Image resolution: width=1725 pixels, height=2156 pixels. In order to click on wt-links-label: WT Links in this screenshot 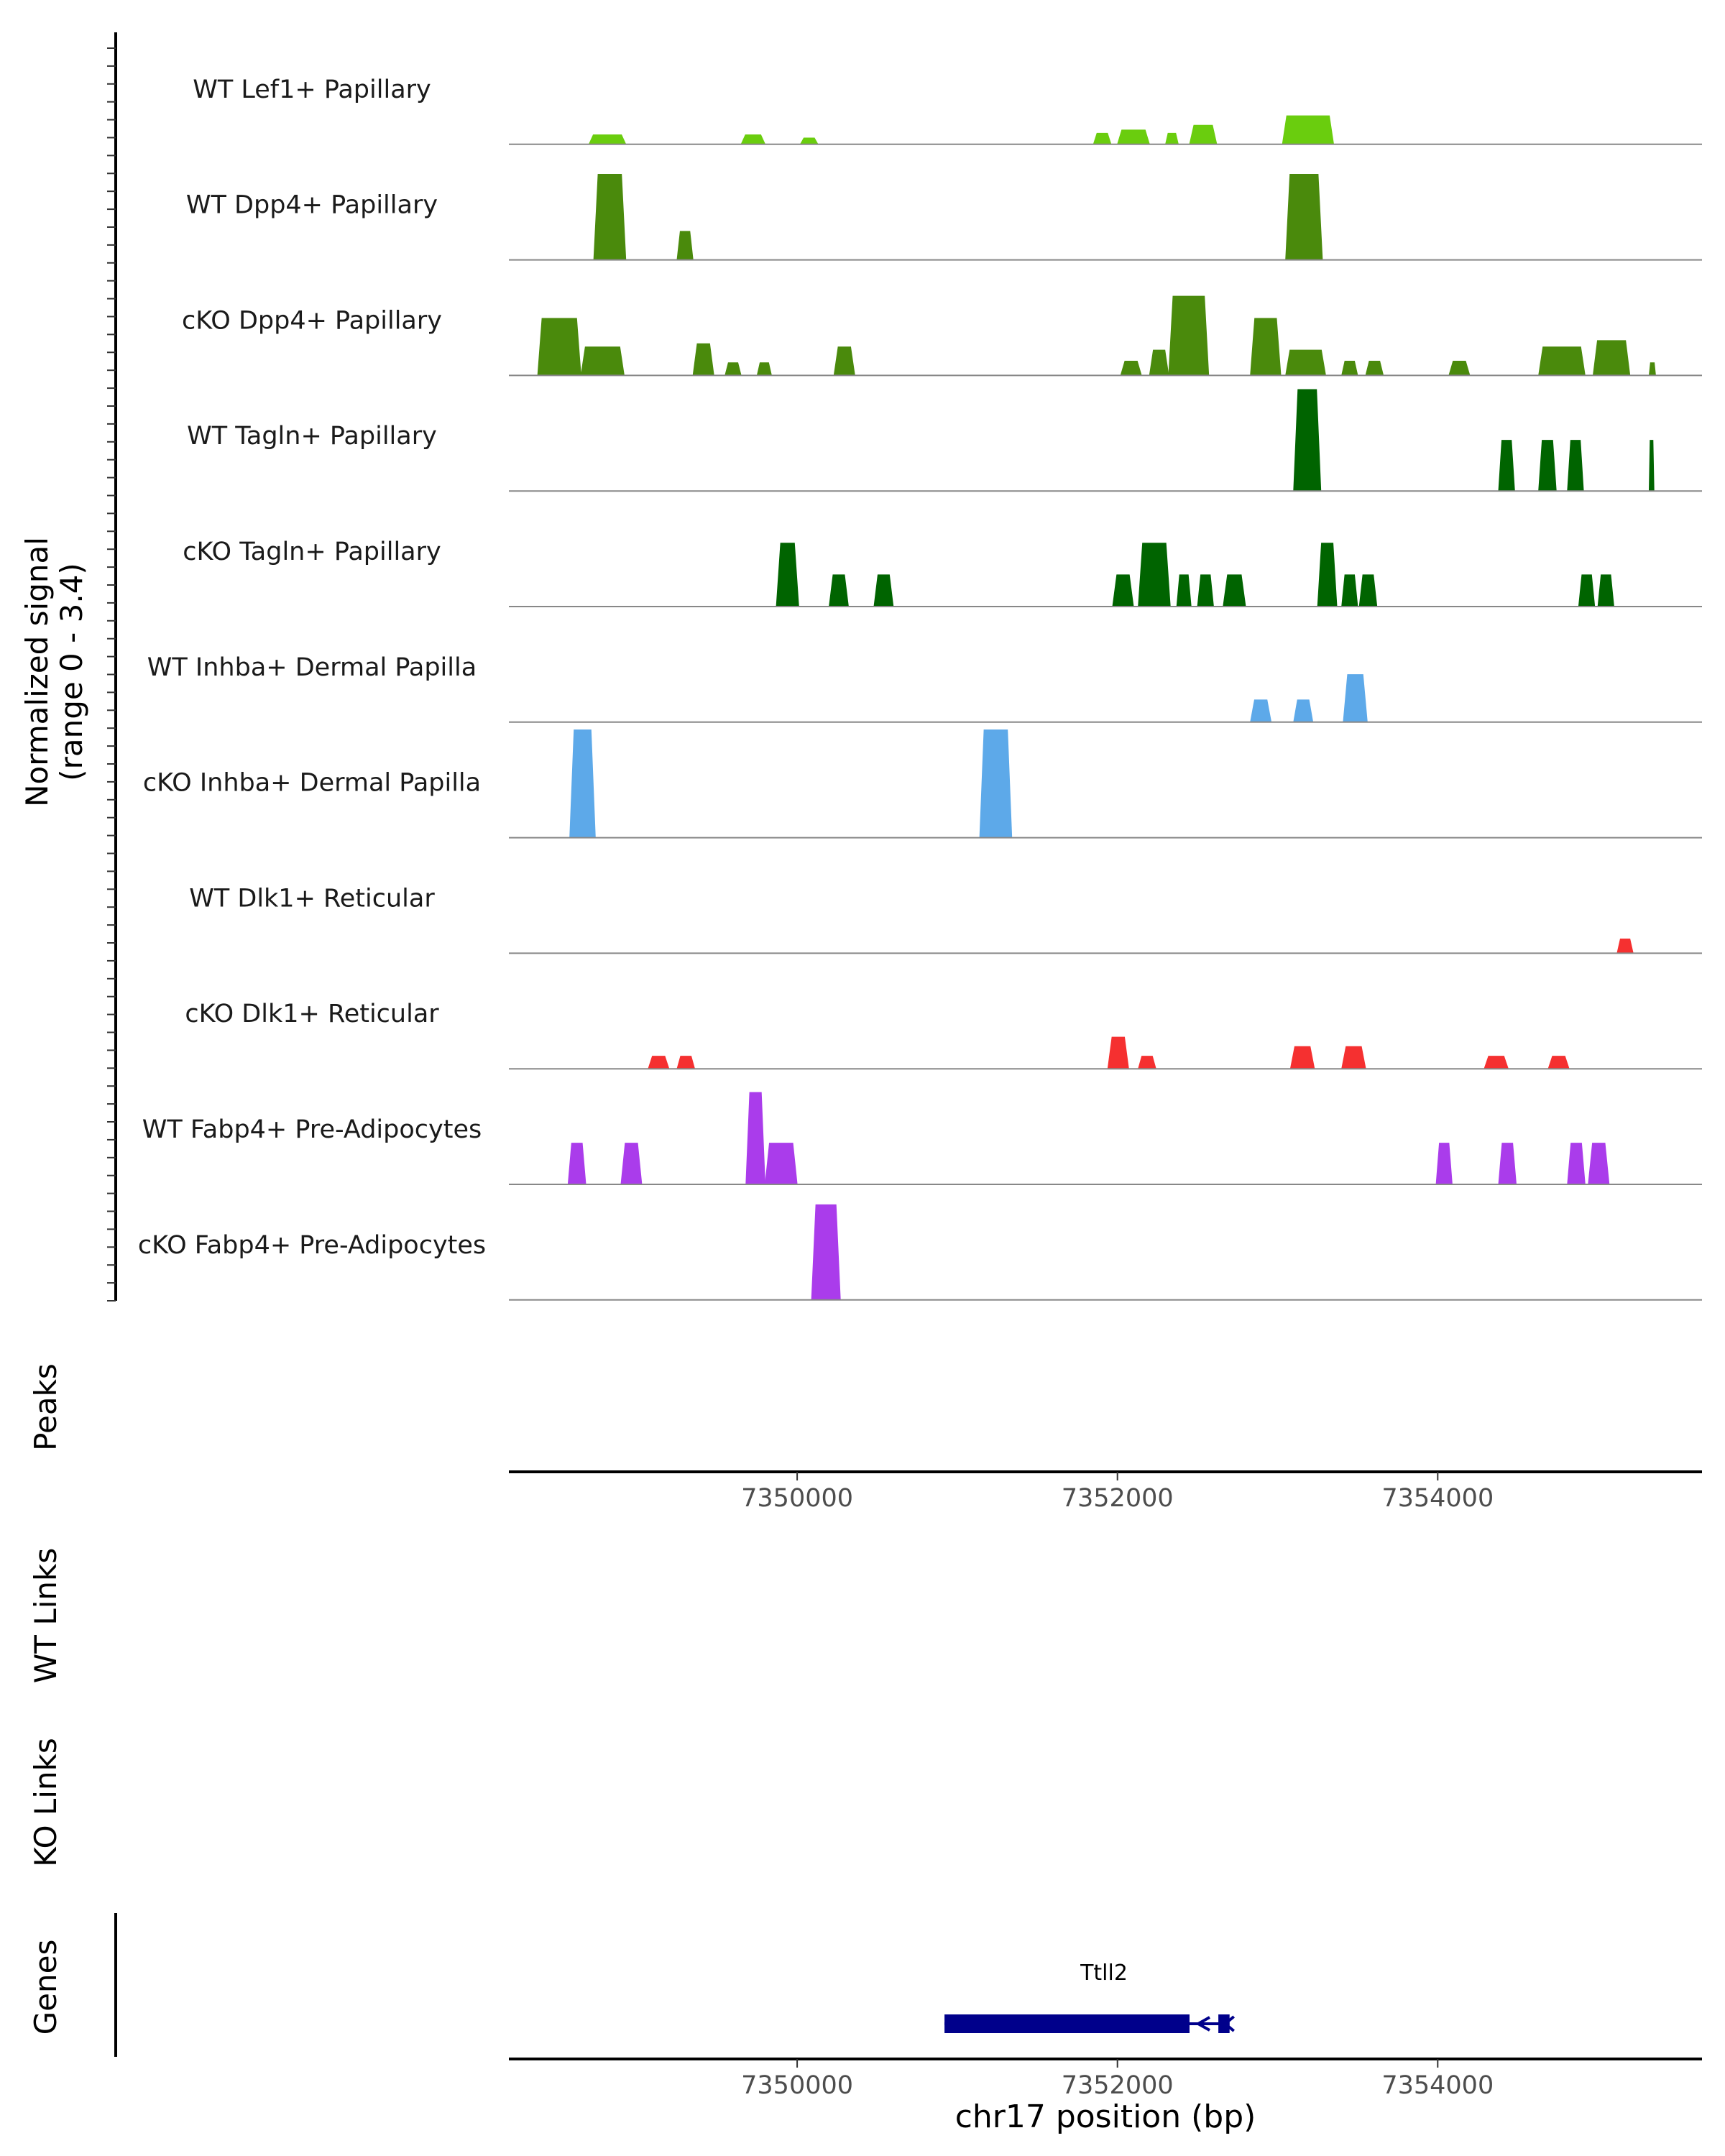, I will do `click(45, 1615)`.